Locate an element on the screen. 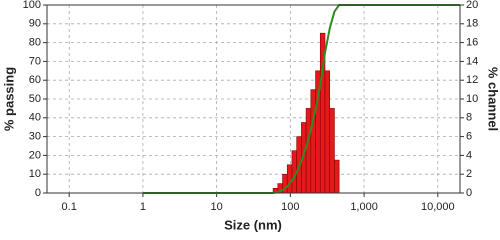 This screenshot has height=240, width=500. x-tick-label: 0.1 is located at coordinates (69, 207).